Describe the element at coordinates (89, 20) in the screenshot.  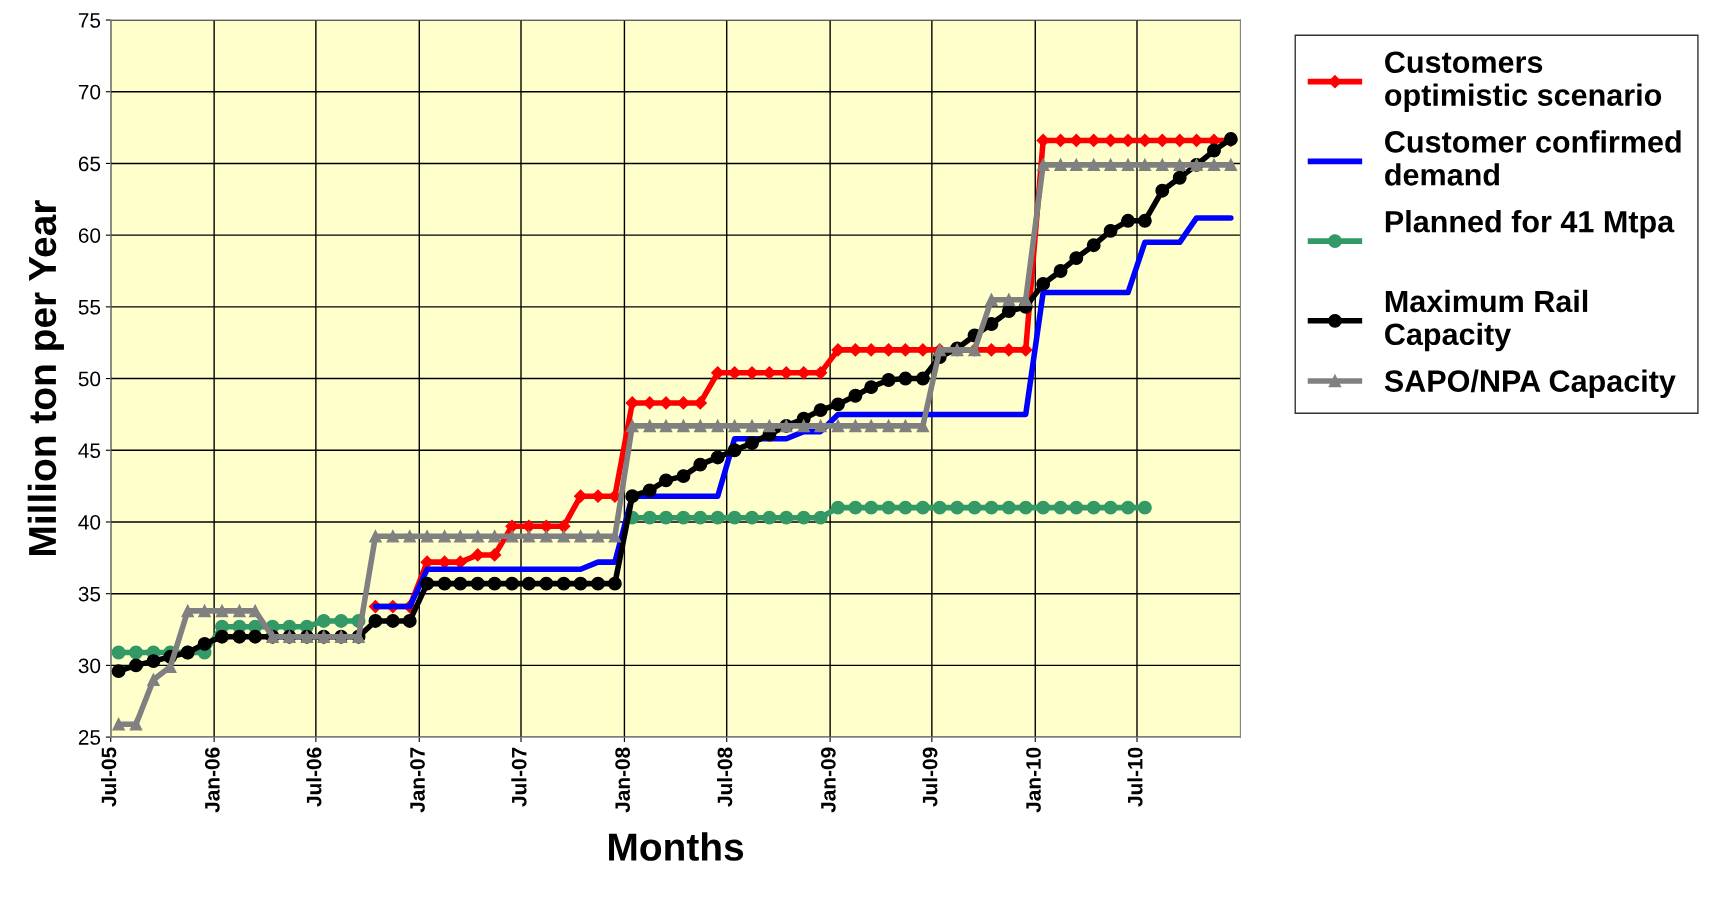
I see `y-tick-label: 75` at that location.